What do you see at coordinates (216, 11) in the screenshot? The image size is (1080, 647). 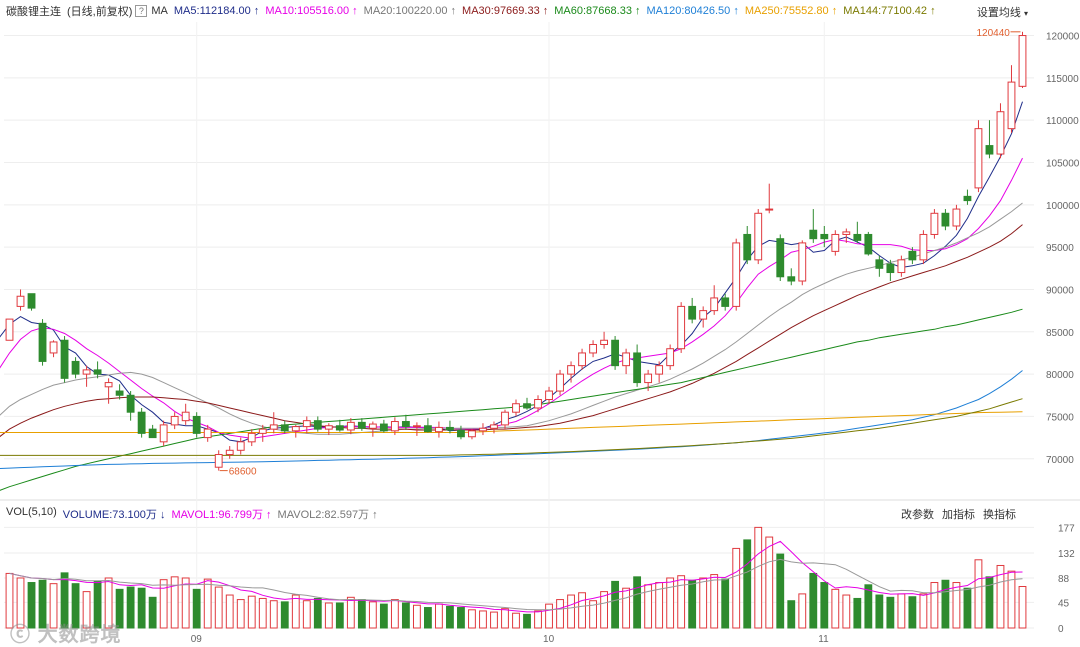 I see `ma-value-0: MA5:112184.00 ↑` at bounding box center [216, 11].